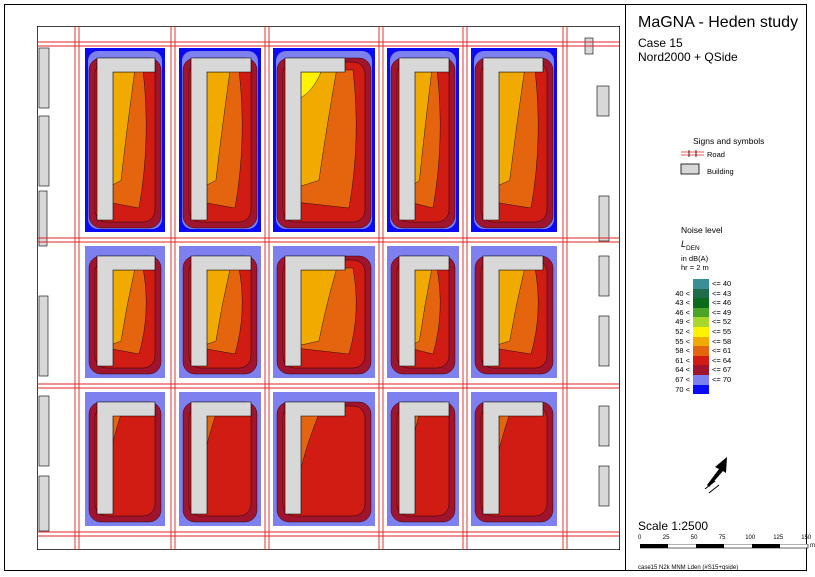 The height and width of the screenshot is (577, 815). I want to click on scale-unit: m, so click(812, 546).